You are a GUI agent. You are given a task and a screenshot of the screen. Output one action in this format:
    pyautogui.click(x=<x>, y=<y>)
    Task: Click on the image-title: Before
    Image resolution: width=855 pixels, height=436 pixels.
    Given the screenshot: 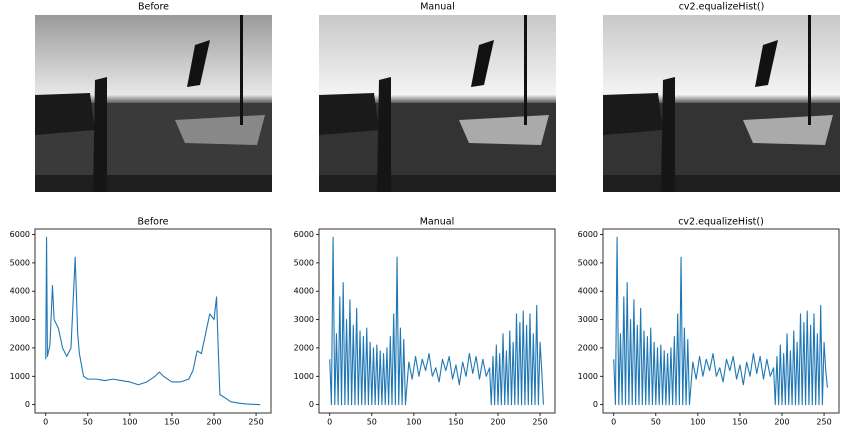 What is the action you would take?
    pyautogui.click(x=153, y=7)
    